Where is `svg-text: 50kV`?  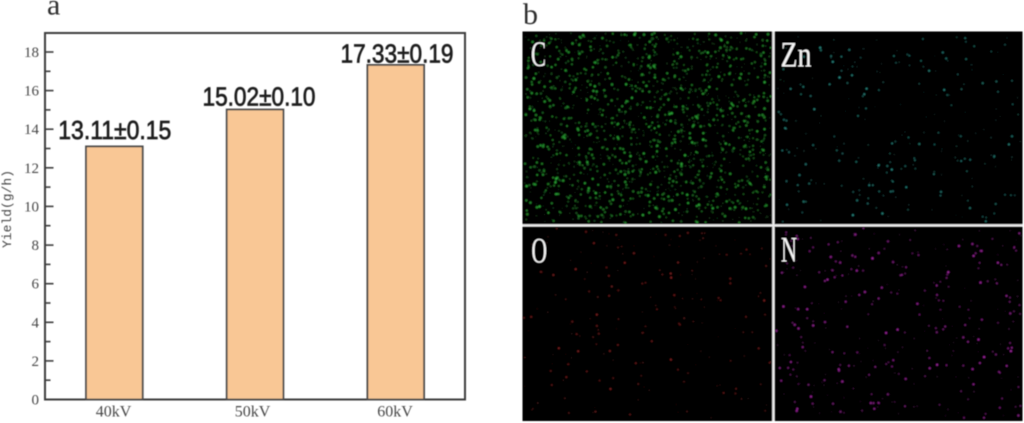
svg-text: 50kV is located at coordinates (253, 412).